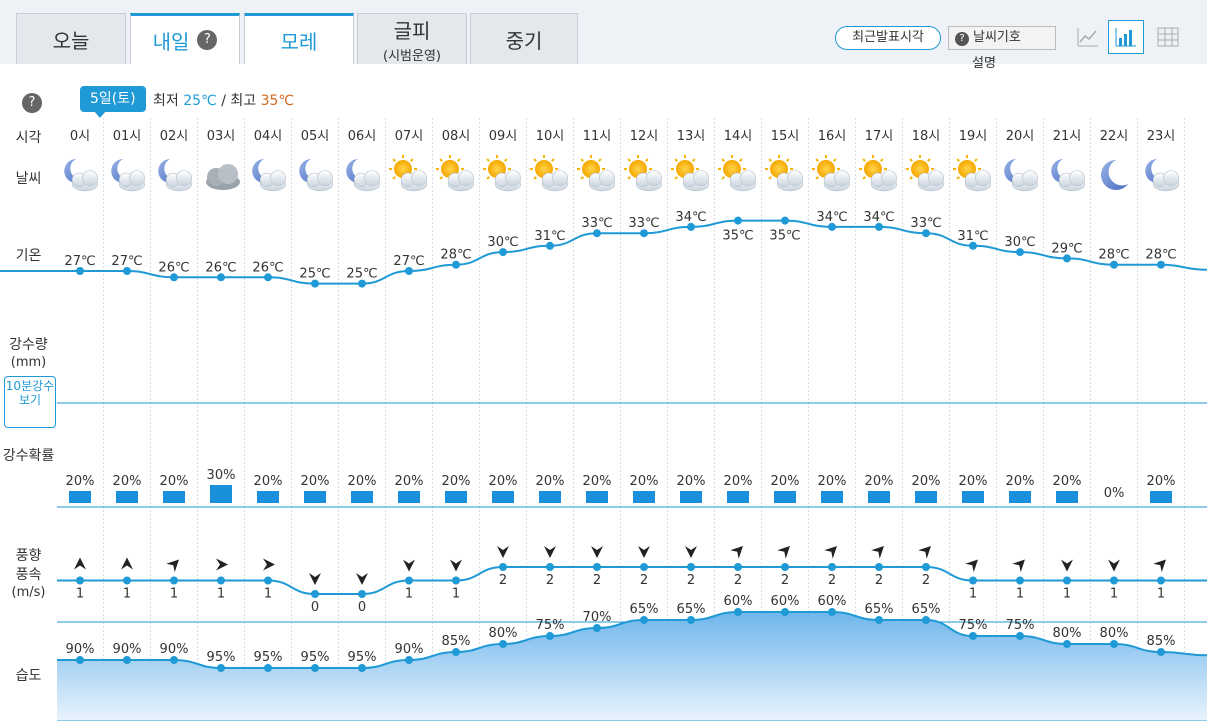  I want to click on hour-label: 03시, so click(221, 136).